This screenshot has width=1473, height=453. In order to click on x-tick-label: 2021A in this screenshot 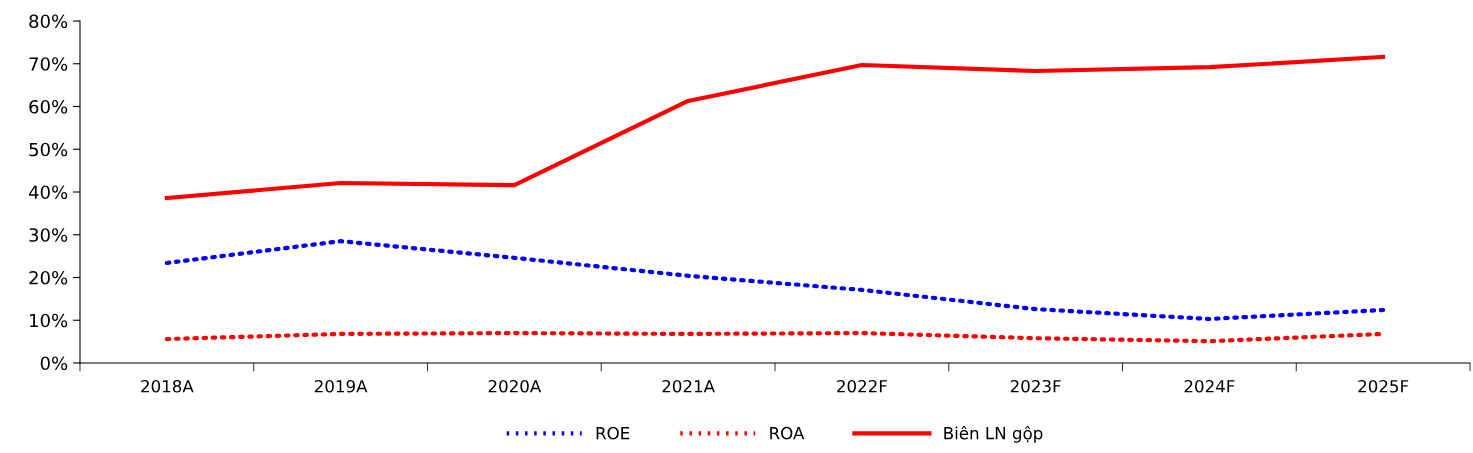, I will do `click(688, 386)`.